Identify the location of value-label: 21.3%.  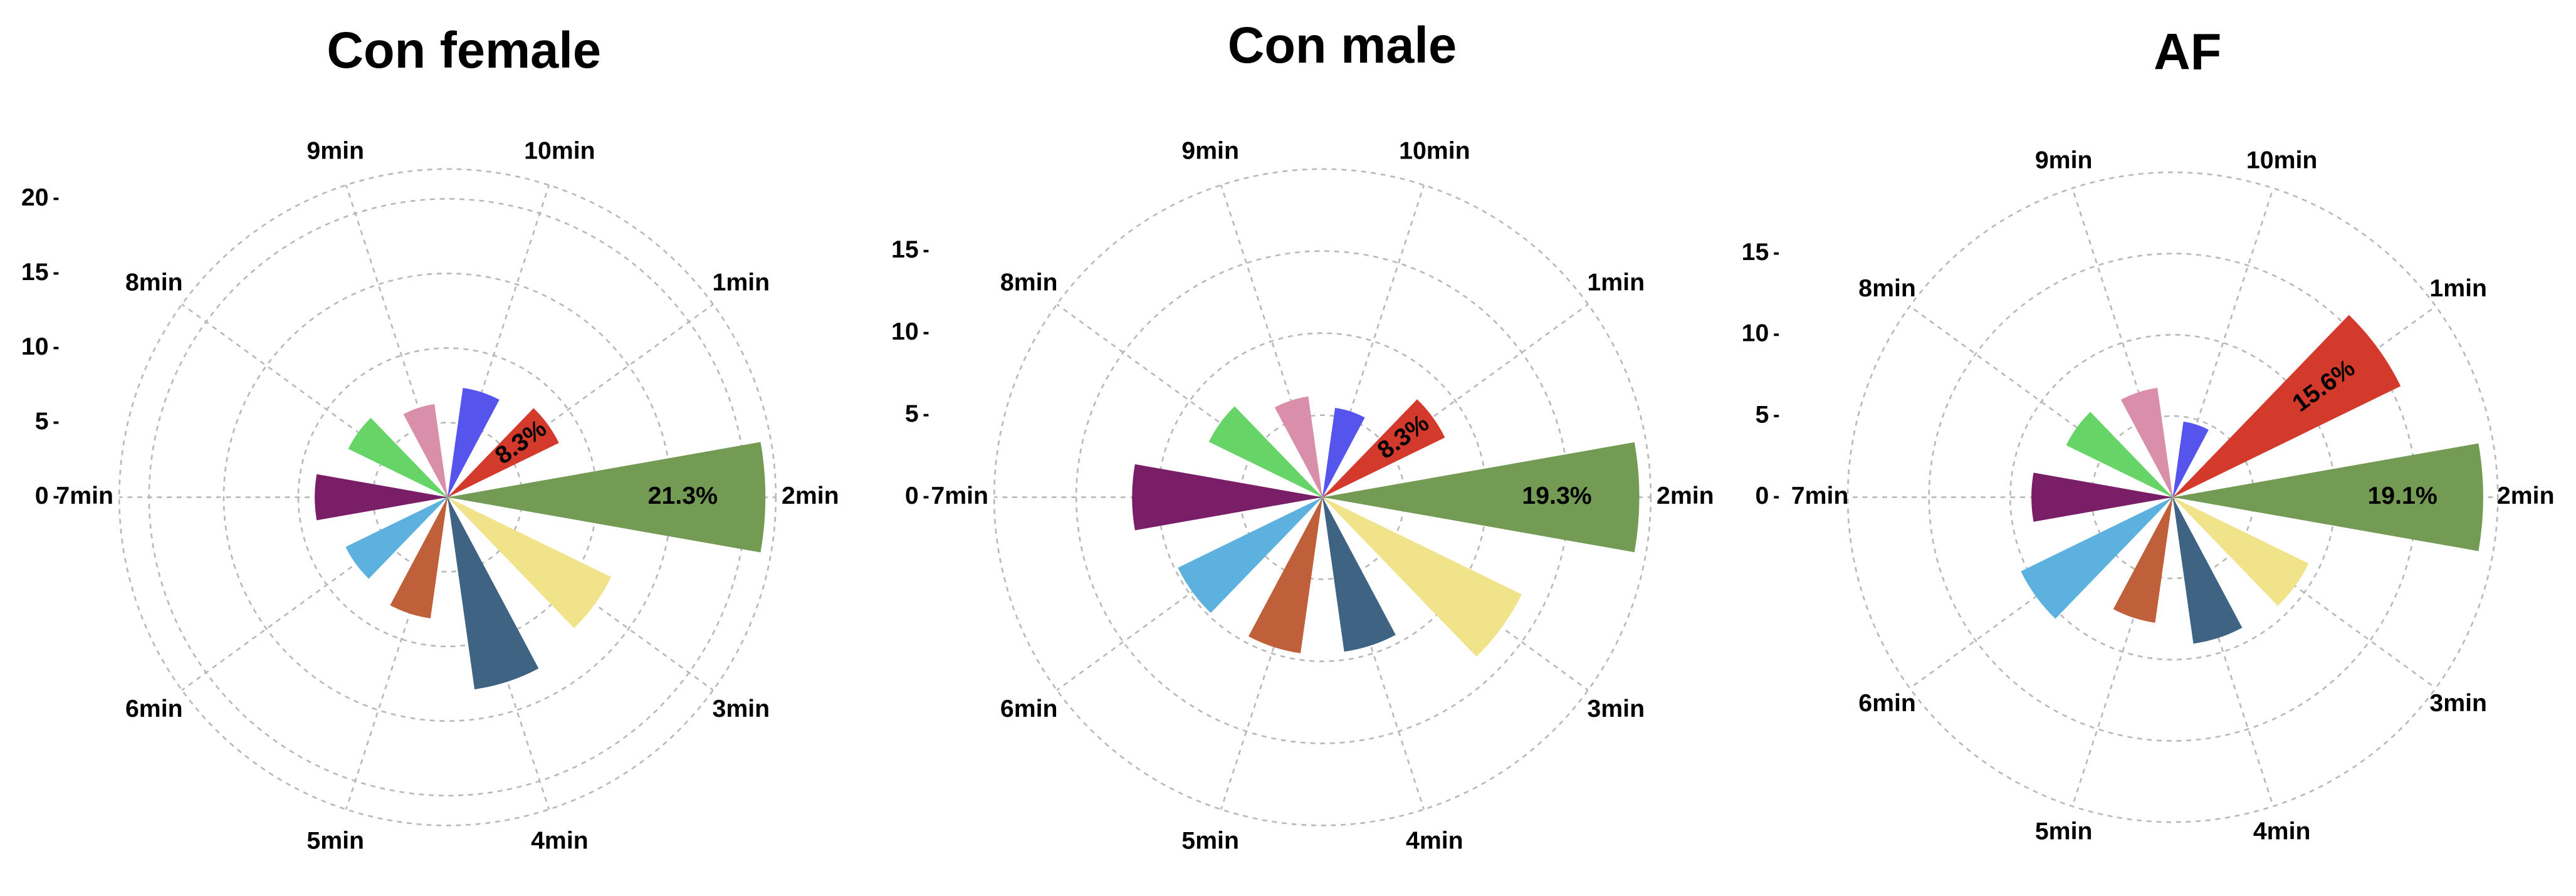
(683, 495).